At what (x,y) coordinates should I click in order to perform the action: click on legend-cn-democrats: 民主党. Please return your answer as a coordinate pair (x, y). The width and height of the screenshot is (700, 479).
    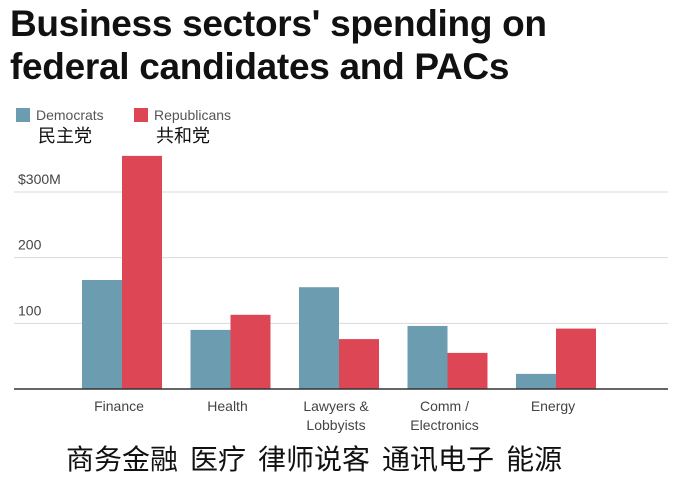
    Looking at the image, I should click on (65, 136).